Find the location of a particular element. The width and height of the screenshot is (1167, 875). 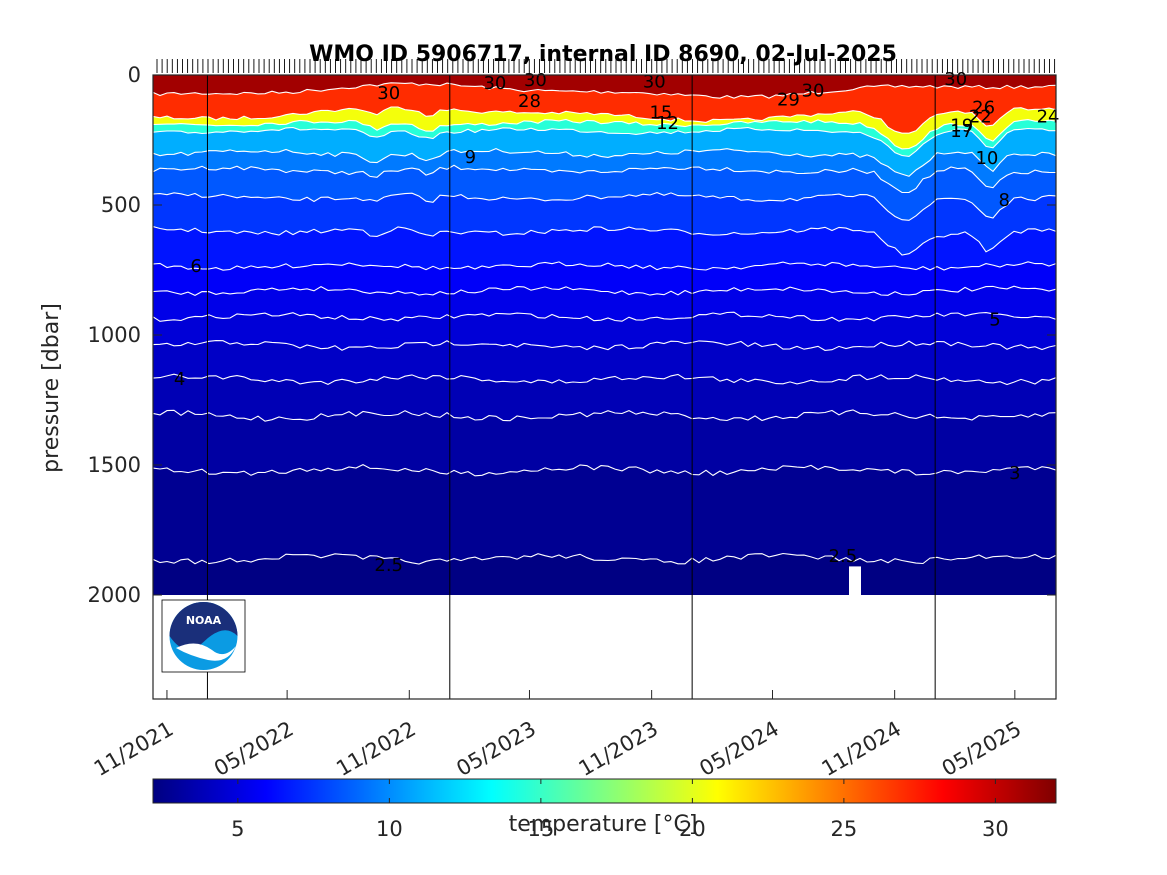

y-tick-label: 2000 is located at coordinates (114, 595).